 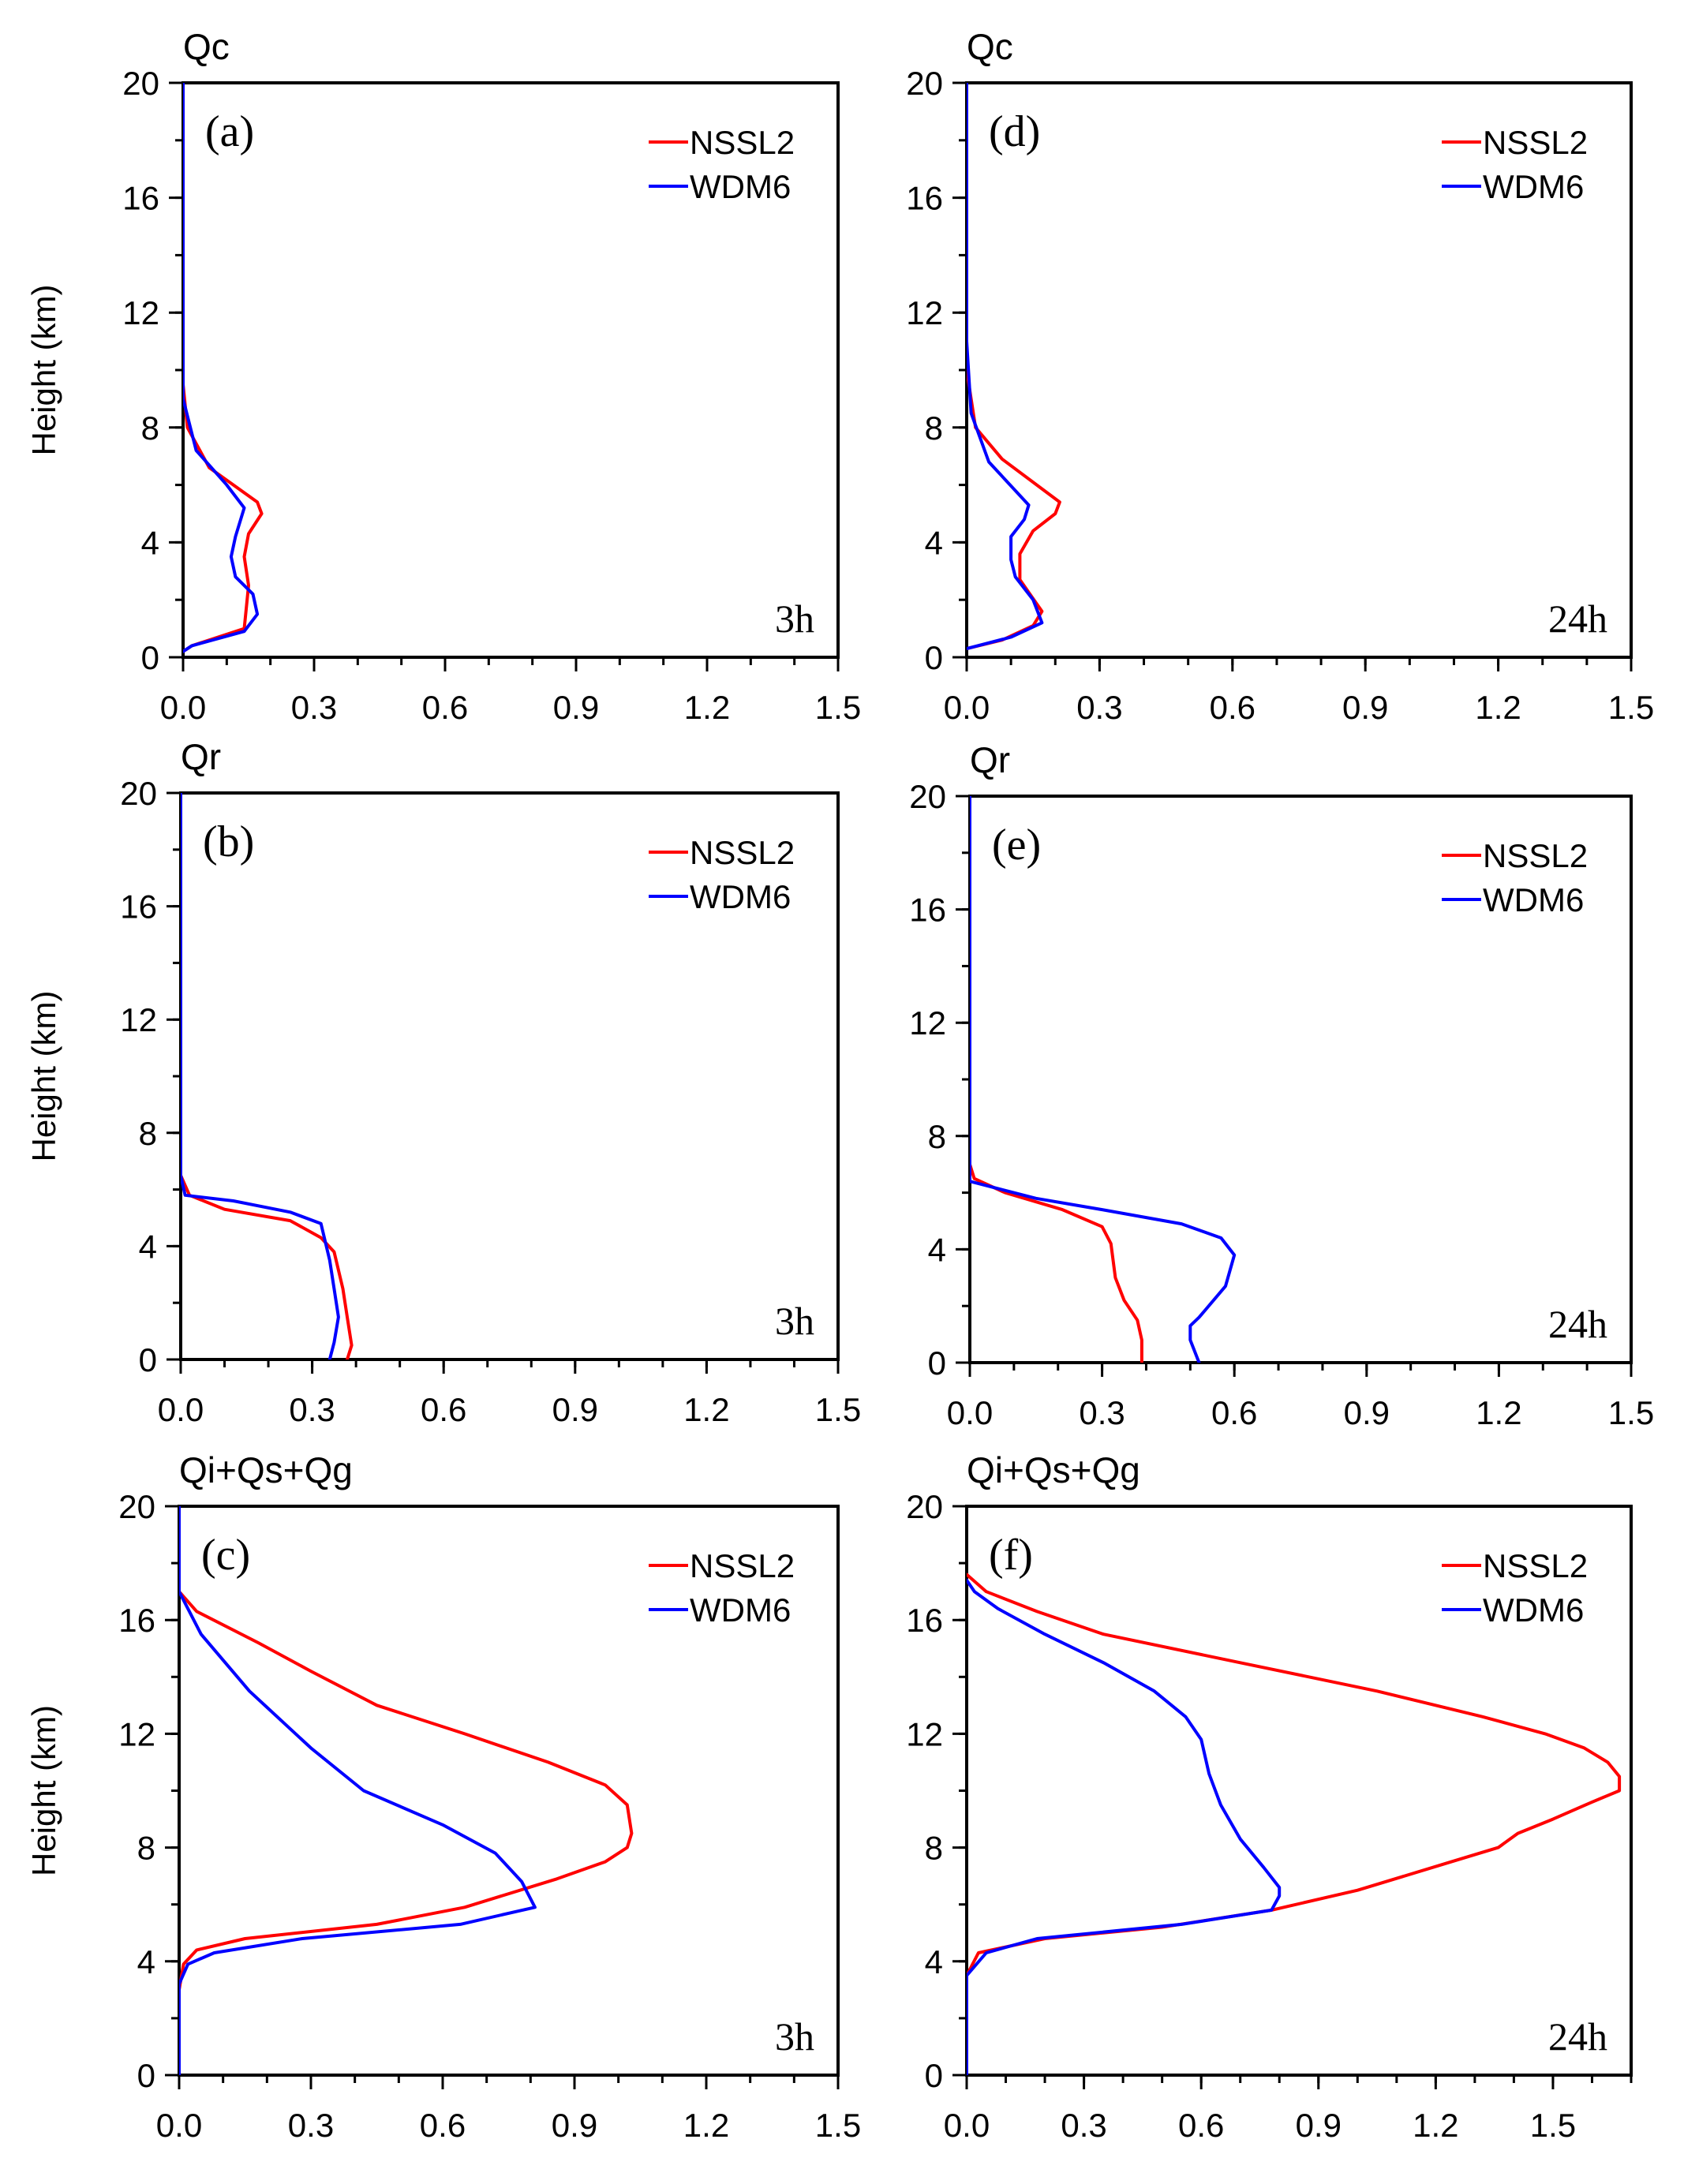 What do you see at coordinates (225, 1555) in the screenshot?
I see `panel-label: (c)` at bounding box center [225, 1555].